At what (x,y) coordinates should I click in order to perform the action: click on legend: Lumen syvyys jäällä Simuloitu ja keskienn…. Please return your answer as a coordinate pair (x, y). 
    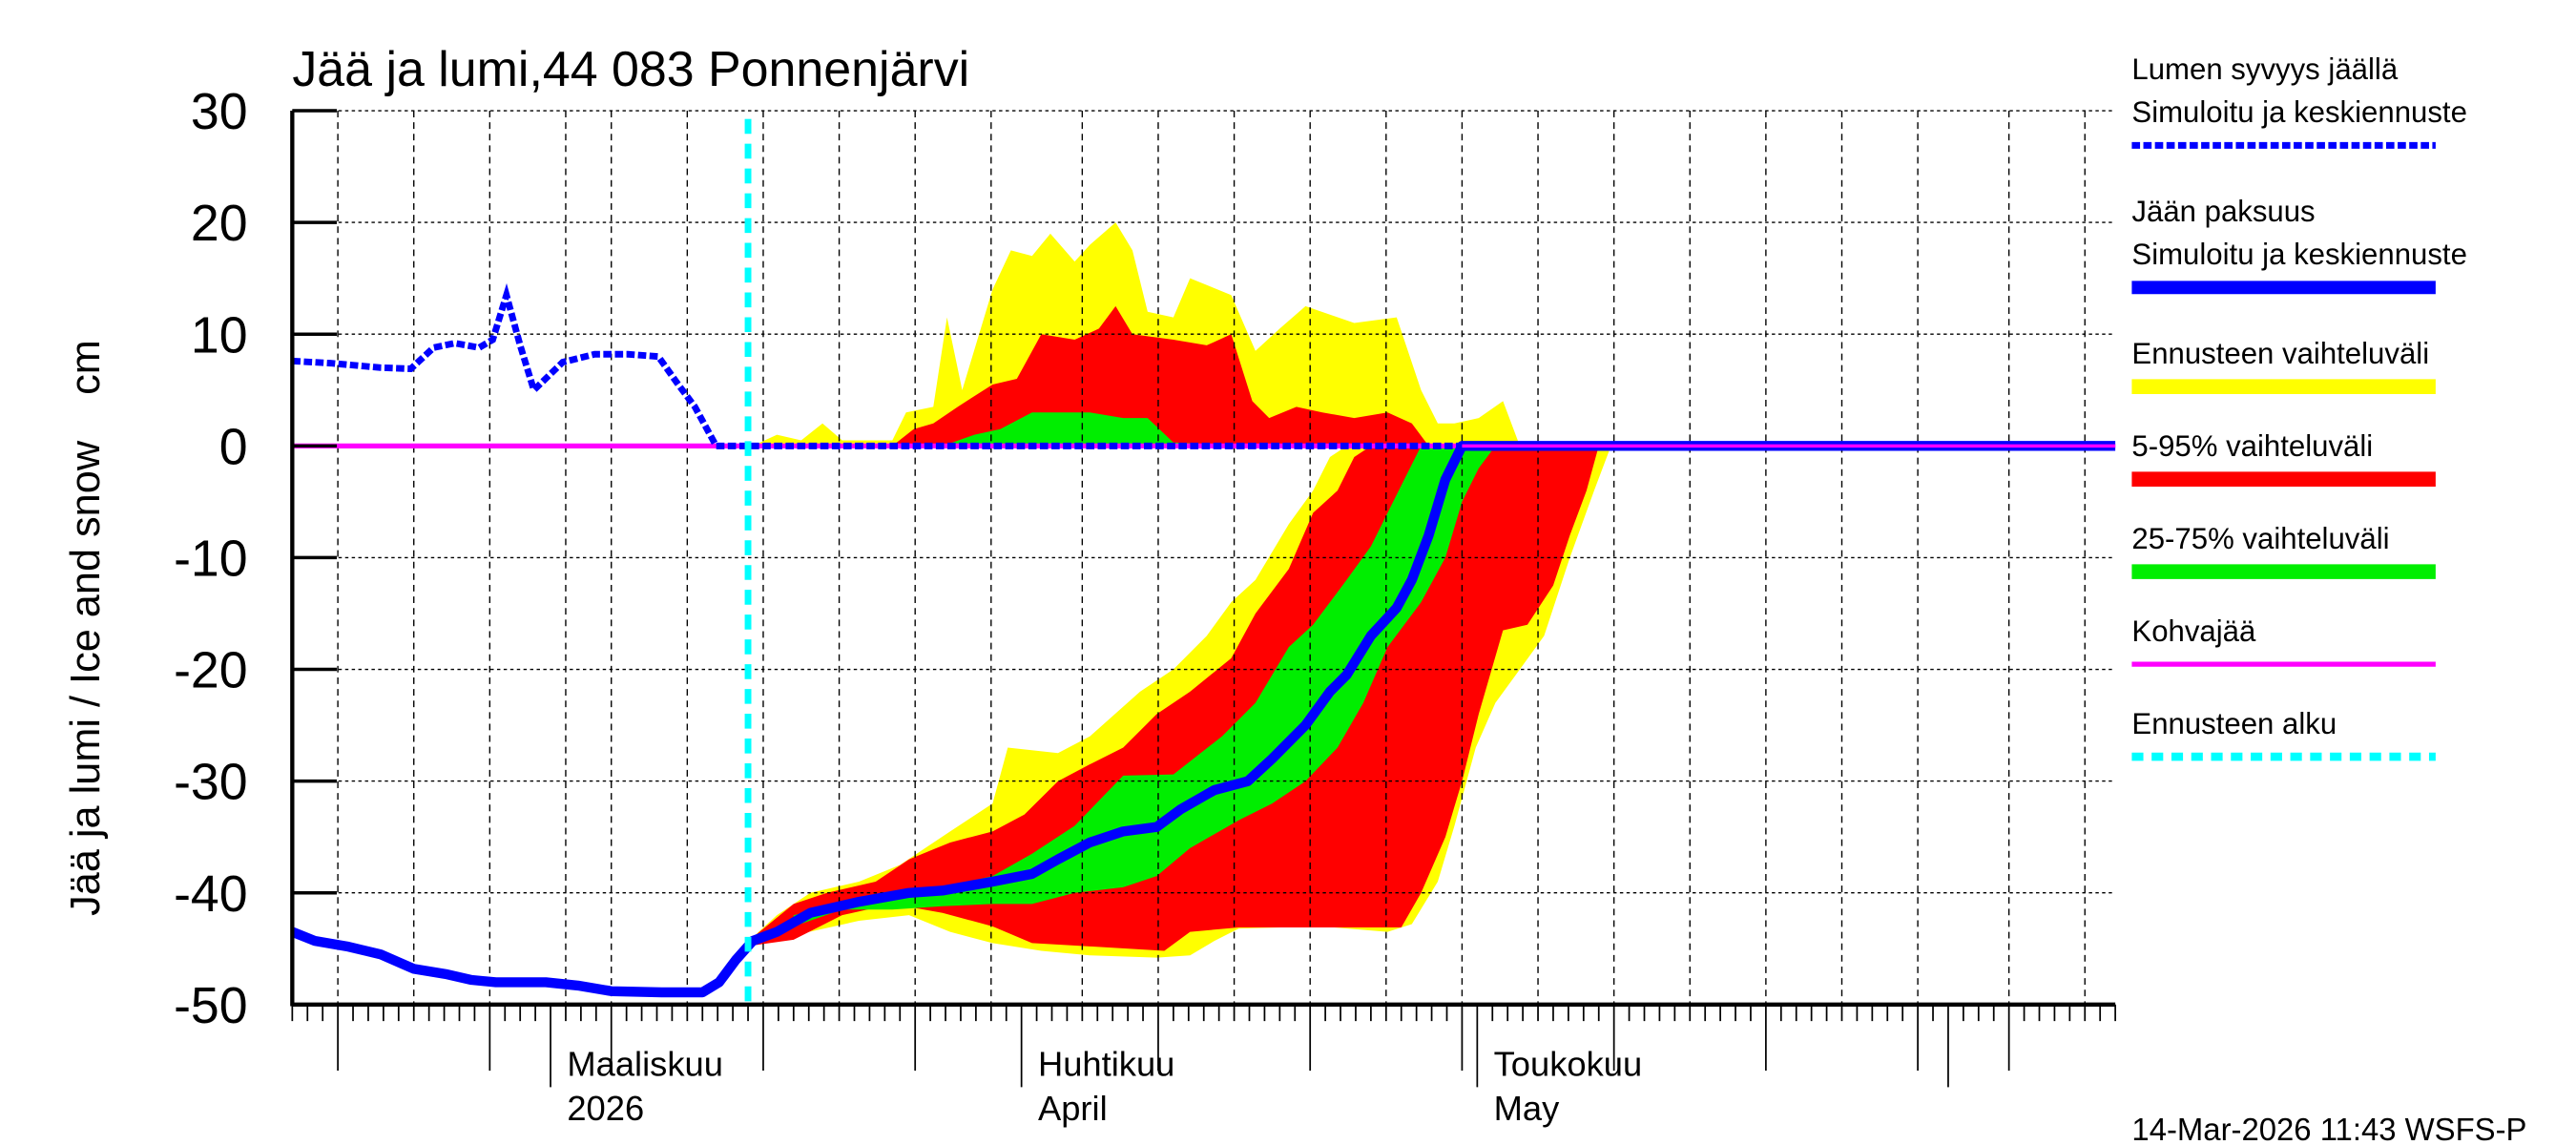
    Looking at the image, I should click on (2299, 406).